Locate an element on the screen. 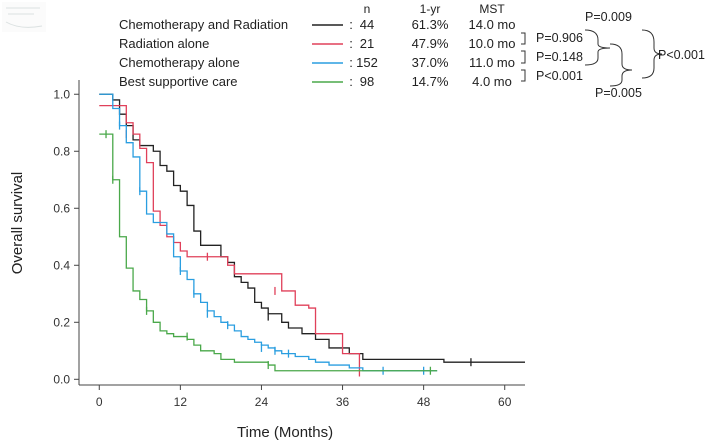  legend-n: 21 is located at coordinates (367, 43).